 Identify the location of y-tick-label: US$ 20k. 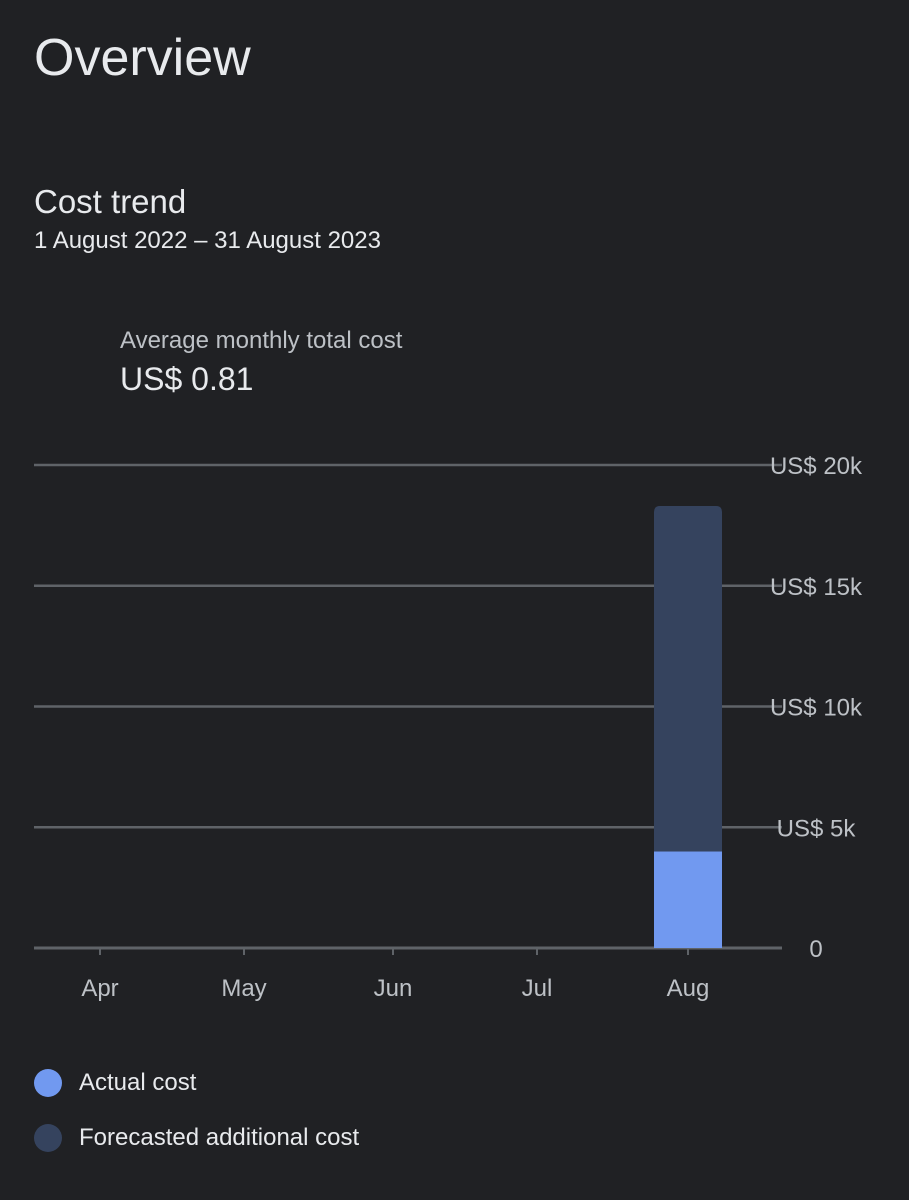
(816, 466).